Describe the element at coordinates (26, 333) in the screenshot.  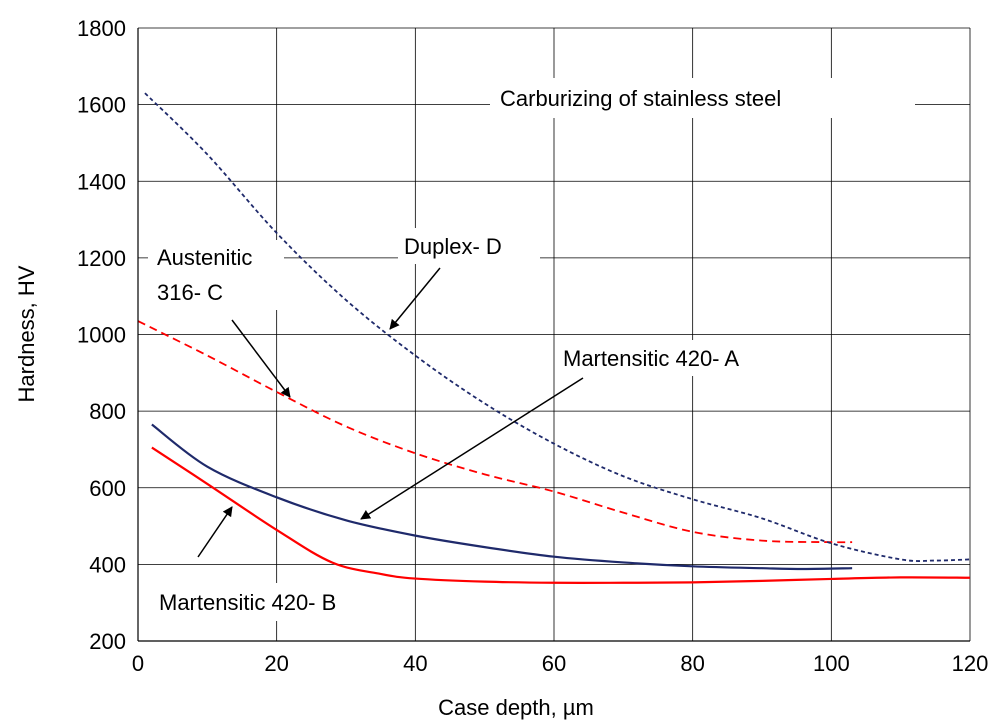
I see `y-axis-title: Hardness, HV` at that location.